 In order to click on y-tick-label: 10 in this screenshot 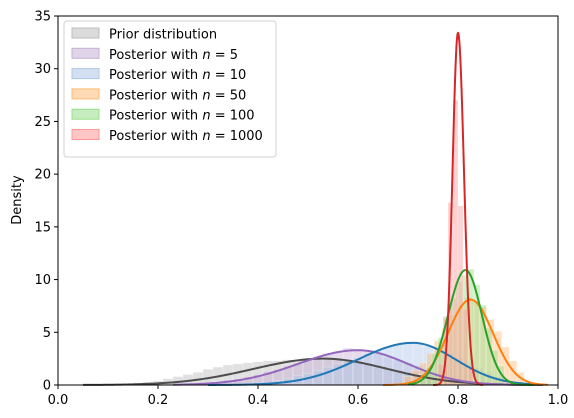, I will do `click(42, 280)`.